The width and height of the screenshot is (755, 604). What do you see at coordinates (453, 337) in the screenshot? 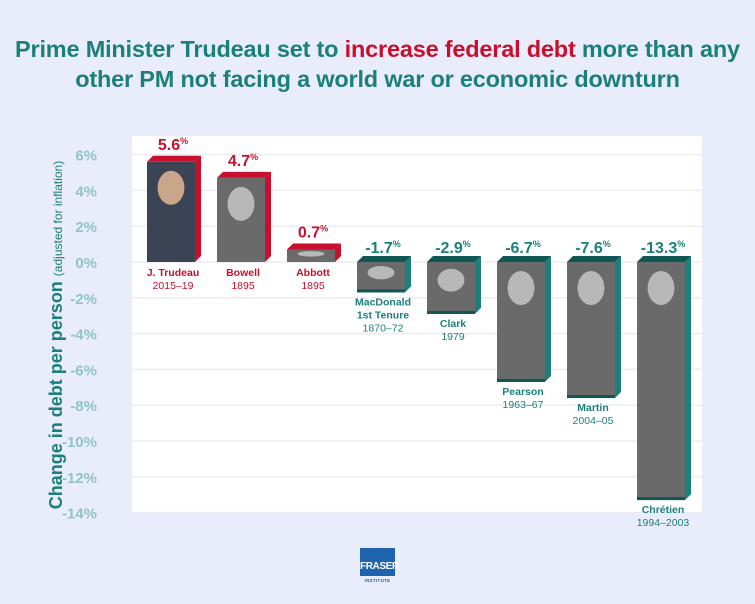
I see `bar-years-label: 1979` at bounding box center [453, 337].